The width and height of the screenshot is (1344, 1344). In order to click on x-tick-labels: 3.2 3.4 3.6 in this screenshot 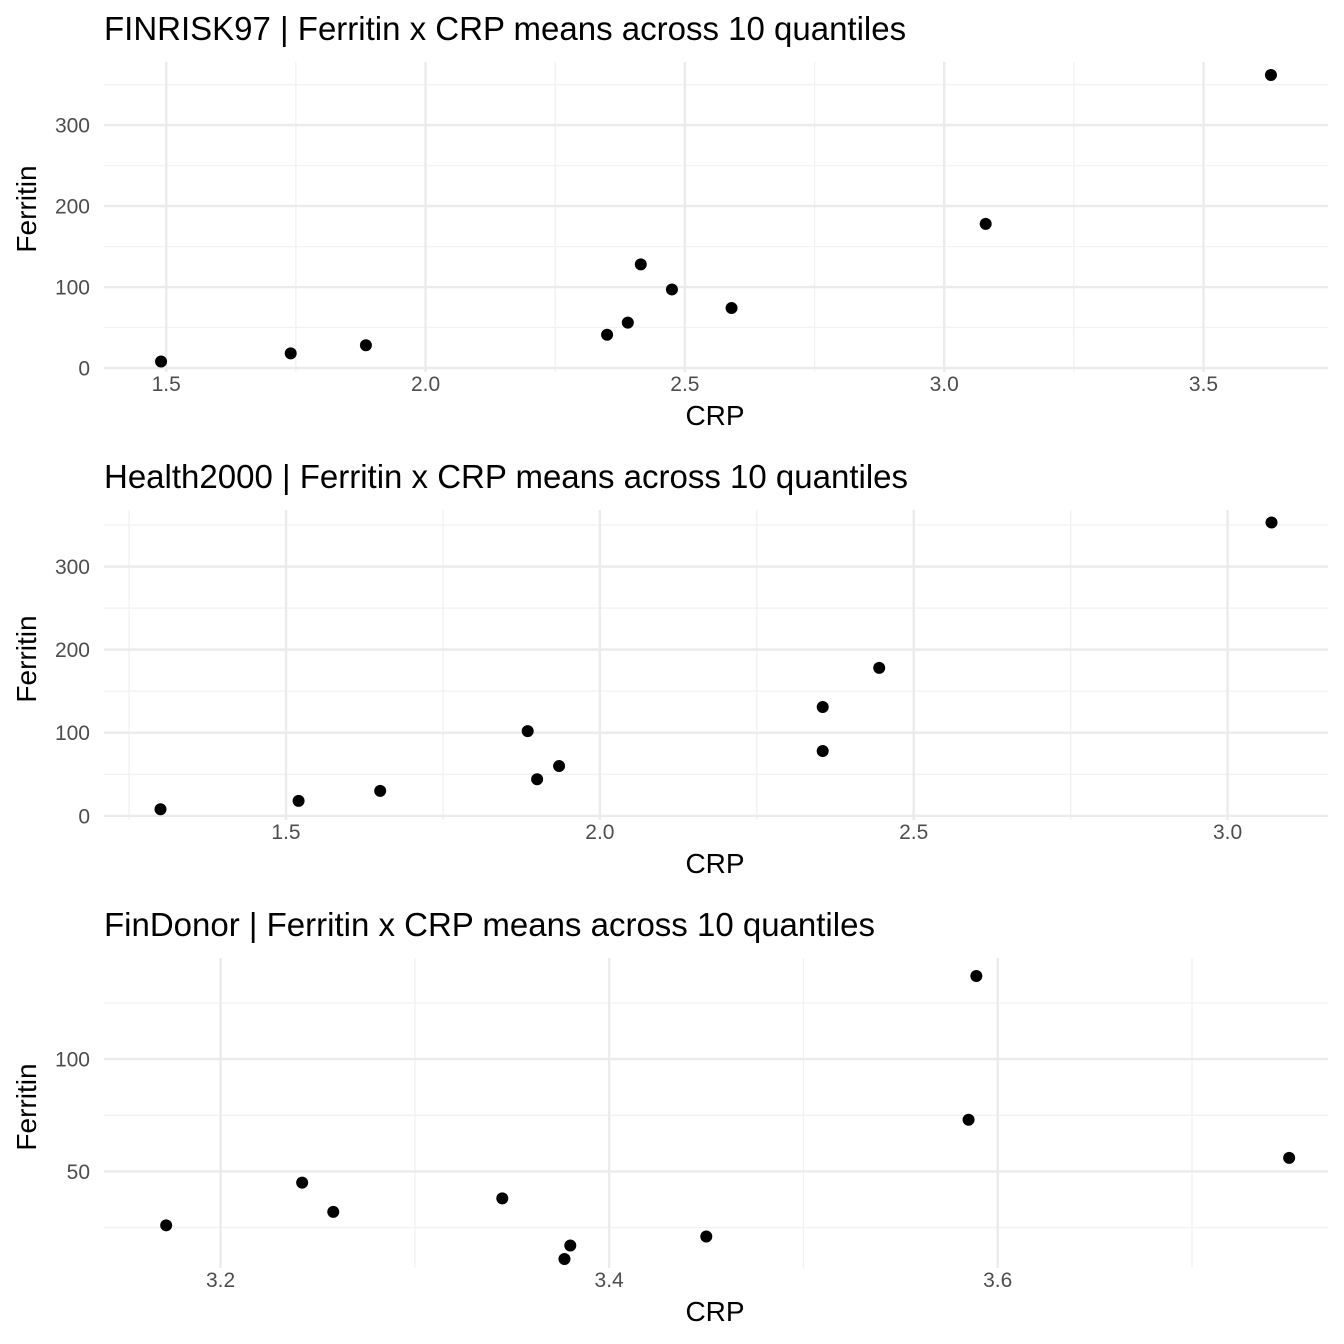, I will do `click(609, 1280)`.